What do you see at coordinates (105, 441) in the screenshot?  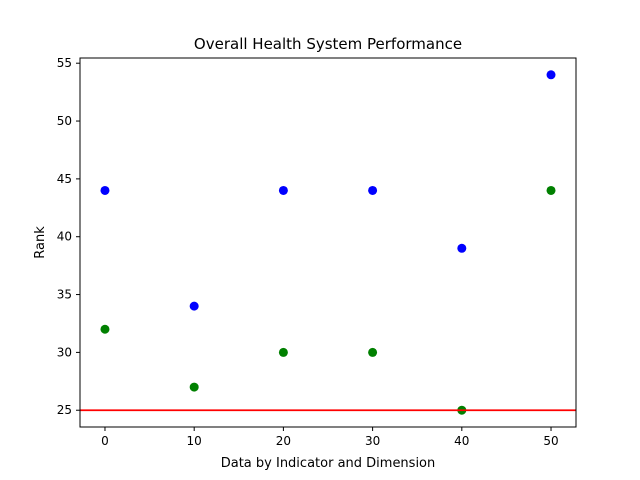 I see `x-tick-label: 0` at bounding box center [105, 441].